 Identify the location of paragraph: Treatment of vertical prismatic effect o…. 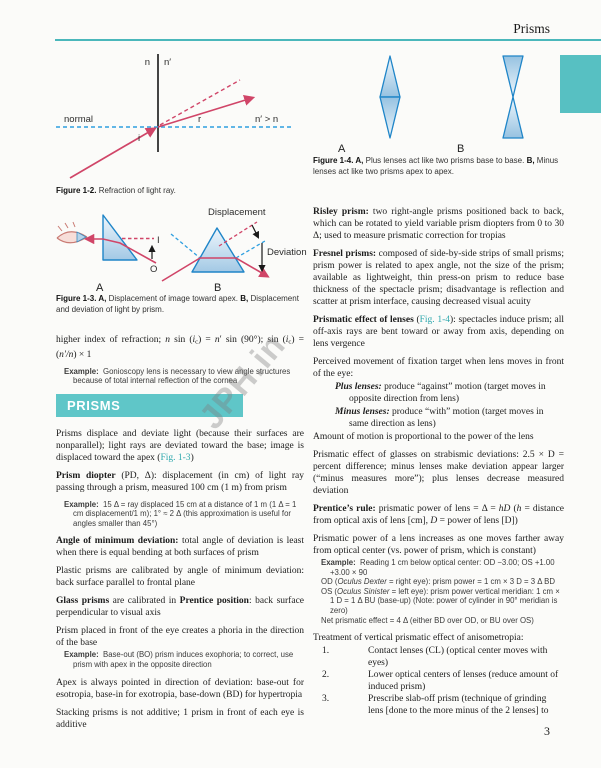
(438, 638).